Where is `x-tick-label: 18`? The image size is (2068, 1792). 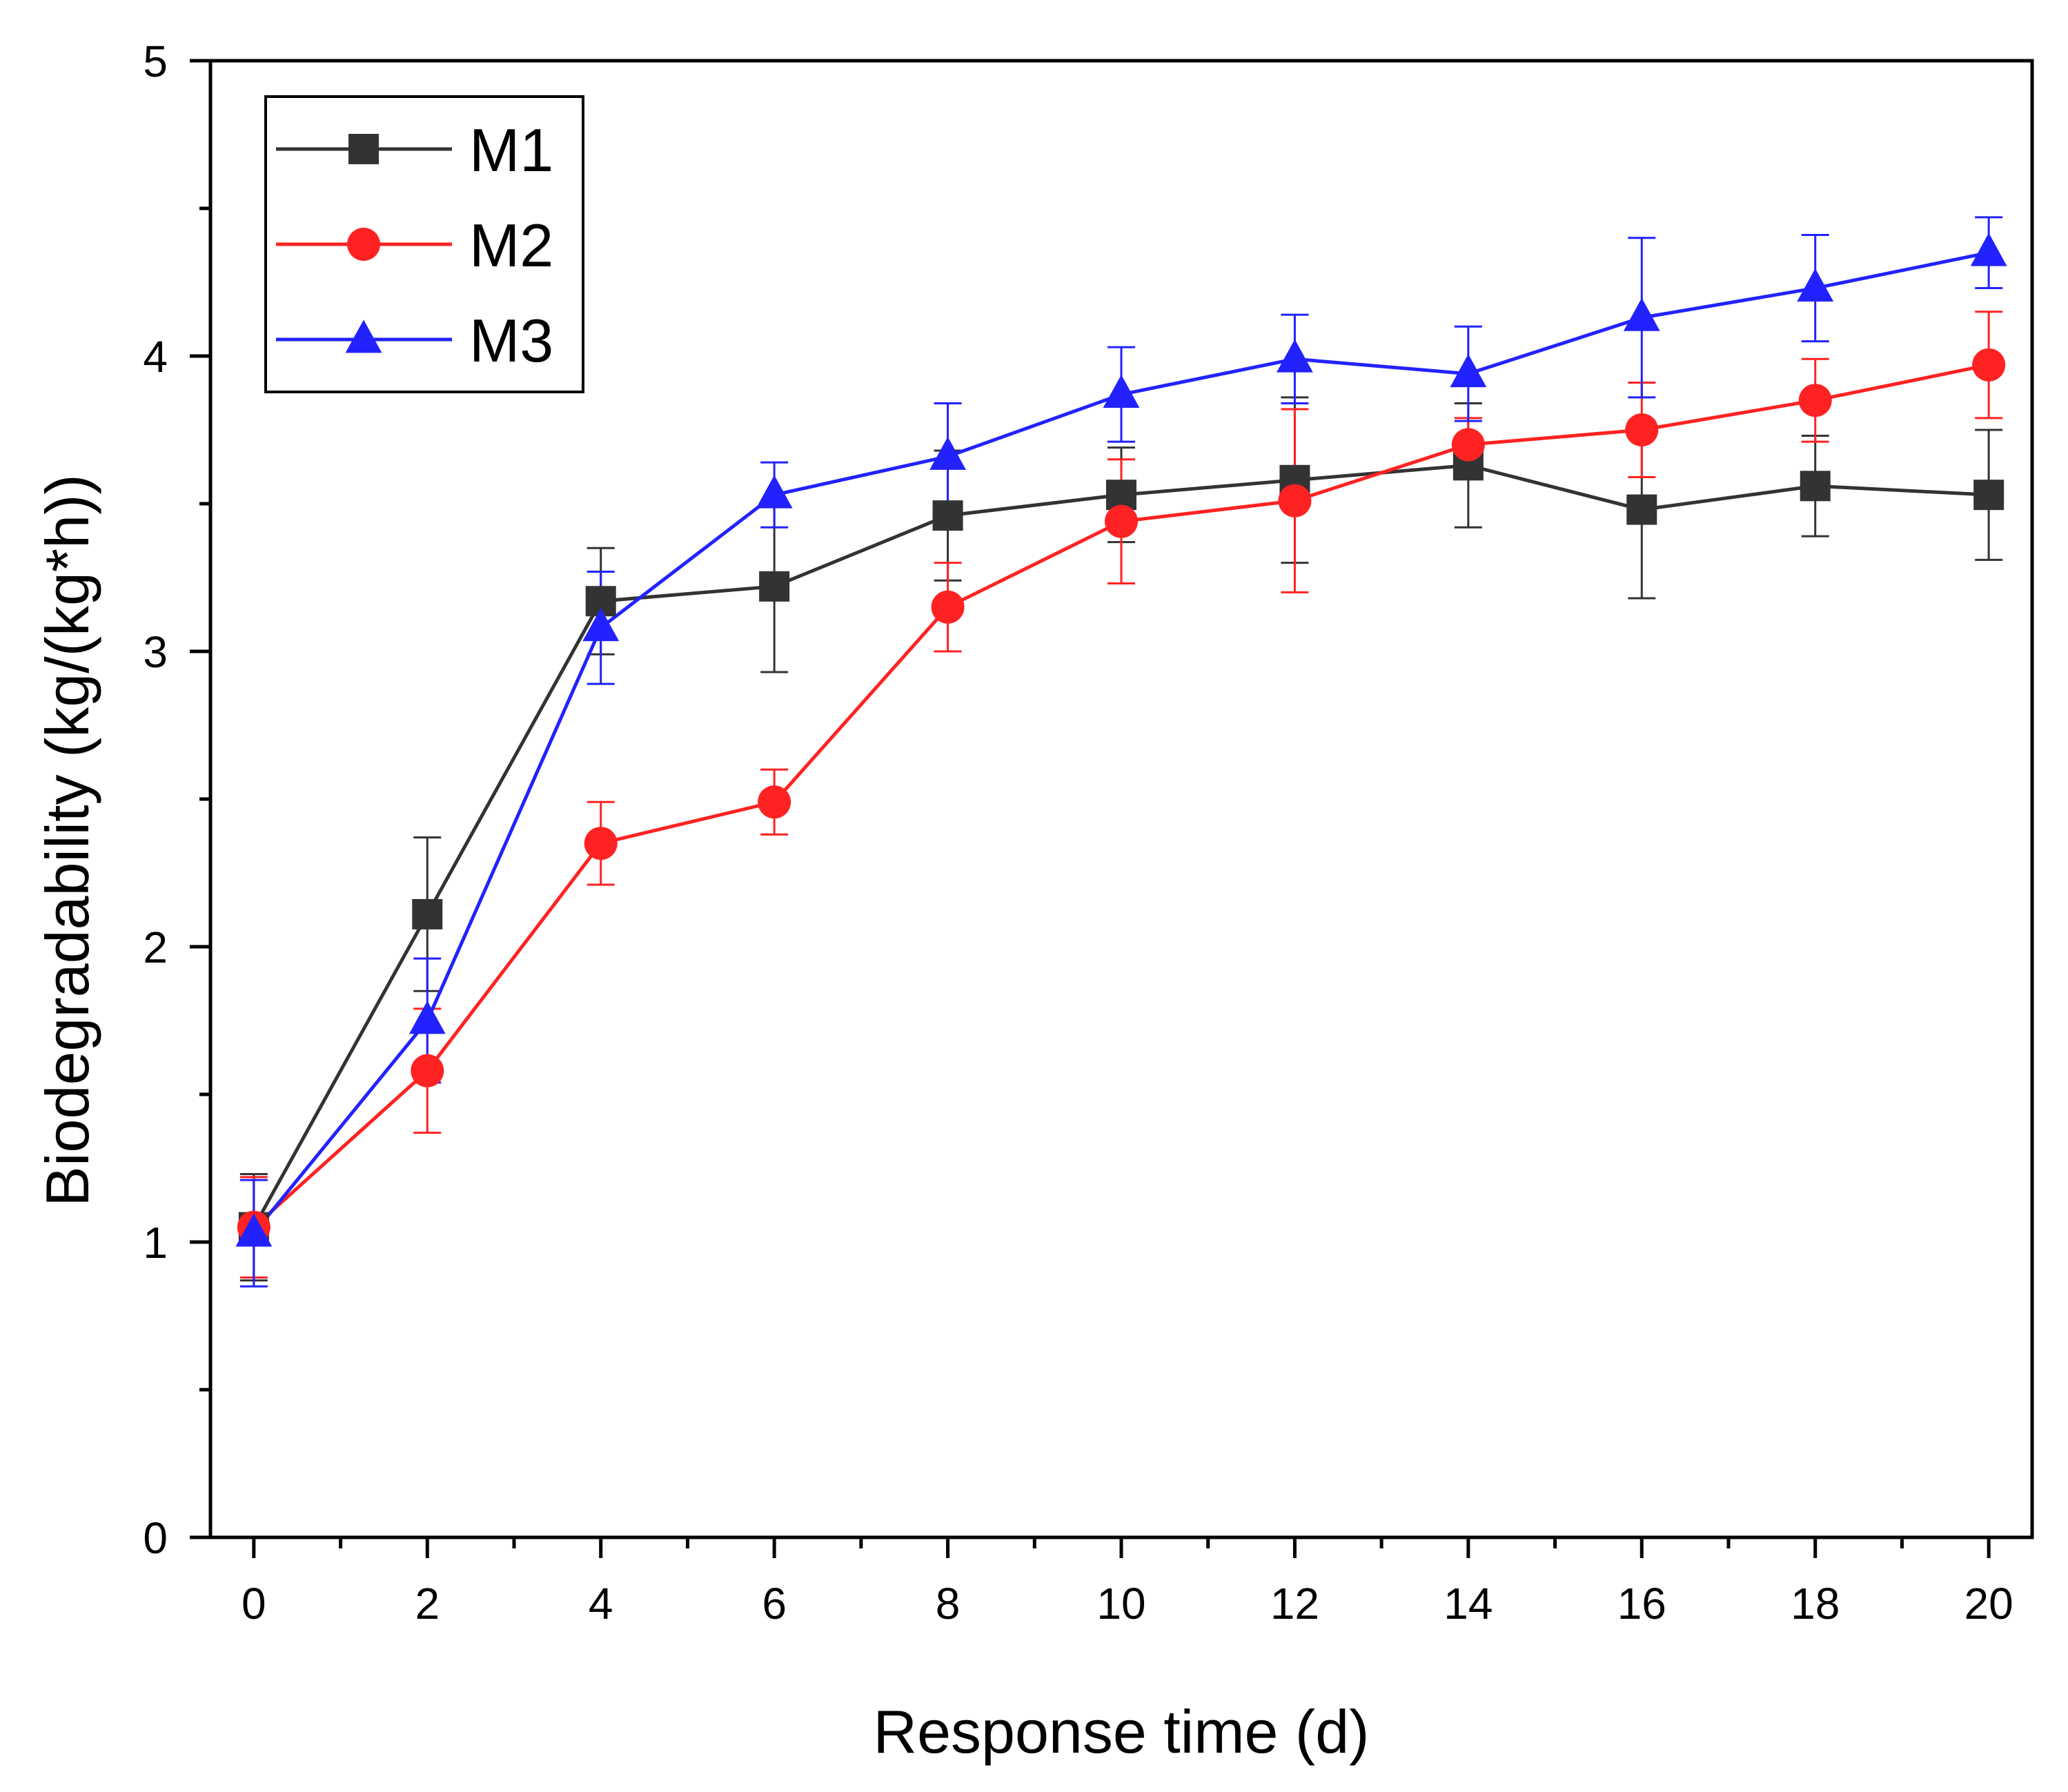
x-tick-label: 18 is located at coordinates (1815, 1603).